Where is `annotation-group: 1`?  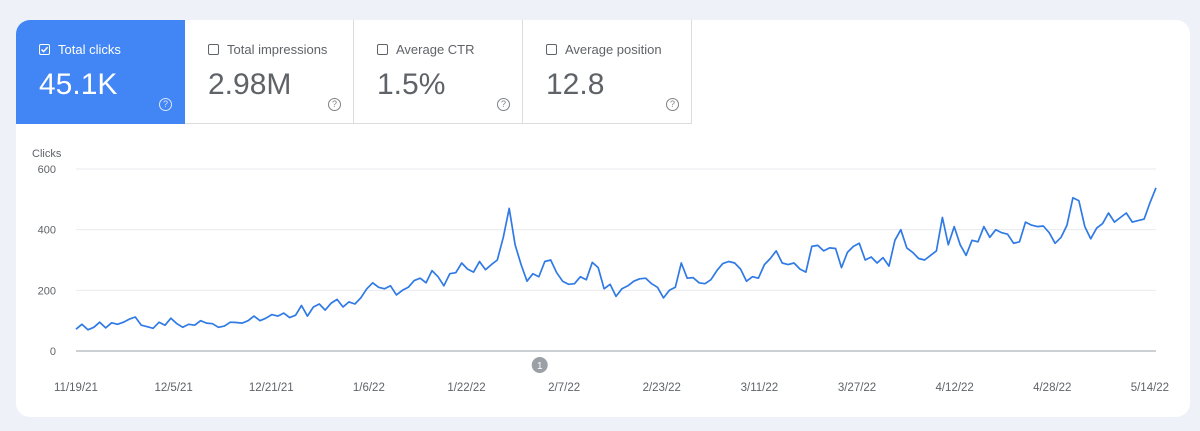
annotation-group: 1 is located at coordinates (539, 365).